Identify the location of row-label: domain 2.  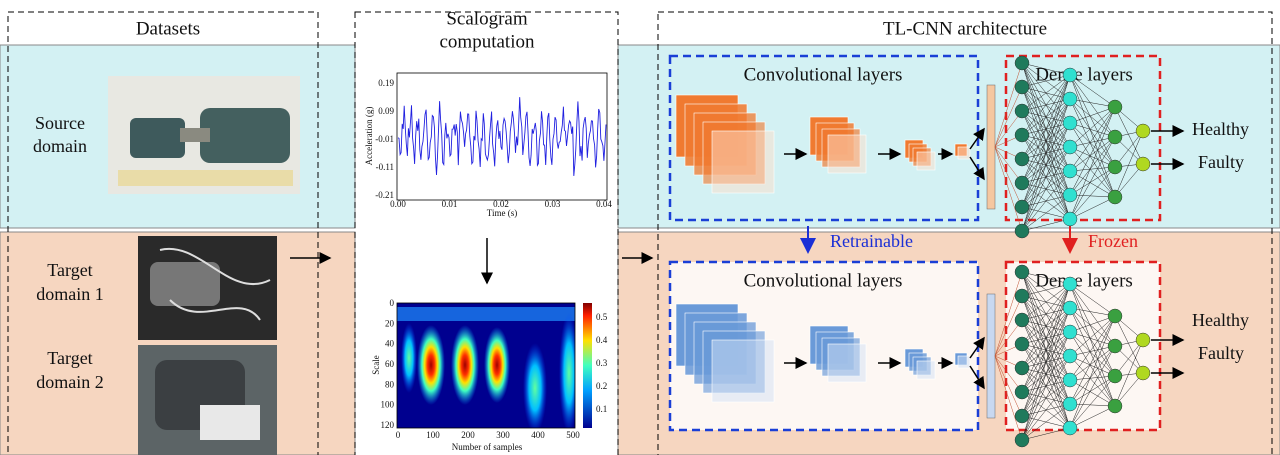
(70, 382).